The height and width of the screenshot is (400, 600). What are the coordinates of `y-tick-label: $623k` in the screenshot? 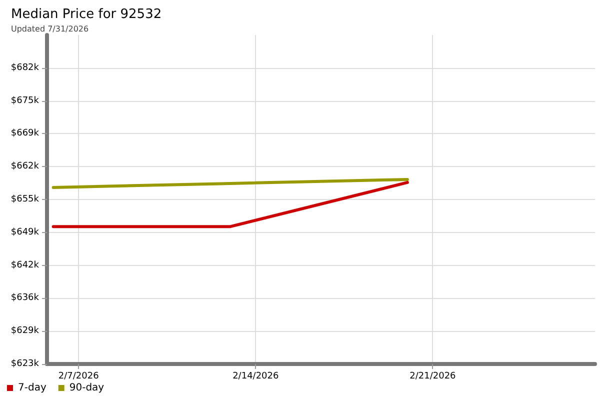 It's located at (25, 364).